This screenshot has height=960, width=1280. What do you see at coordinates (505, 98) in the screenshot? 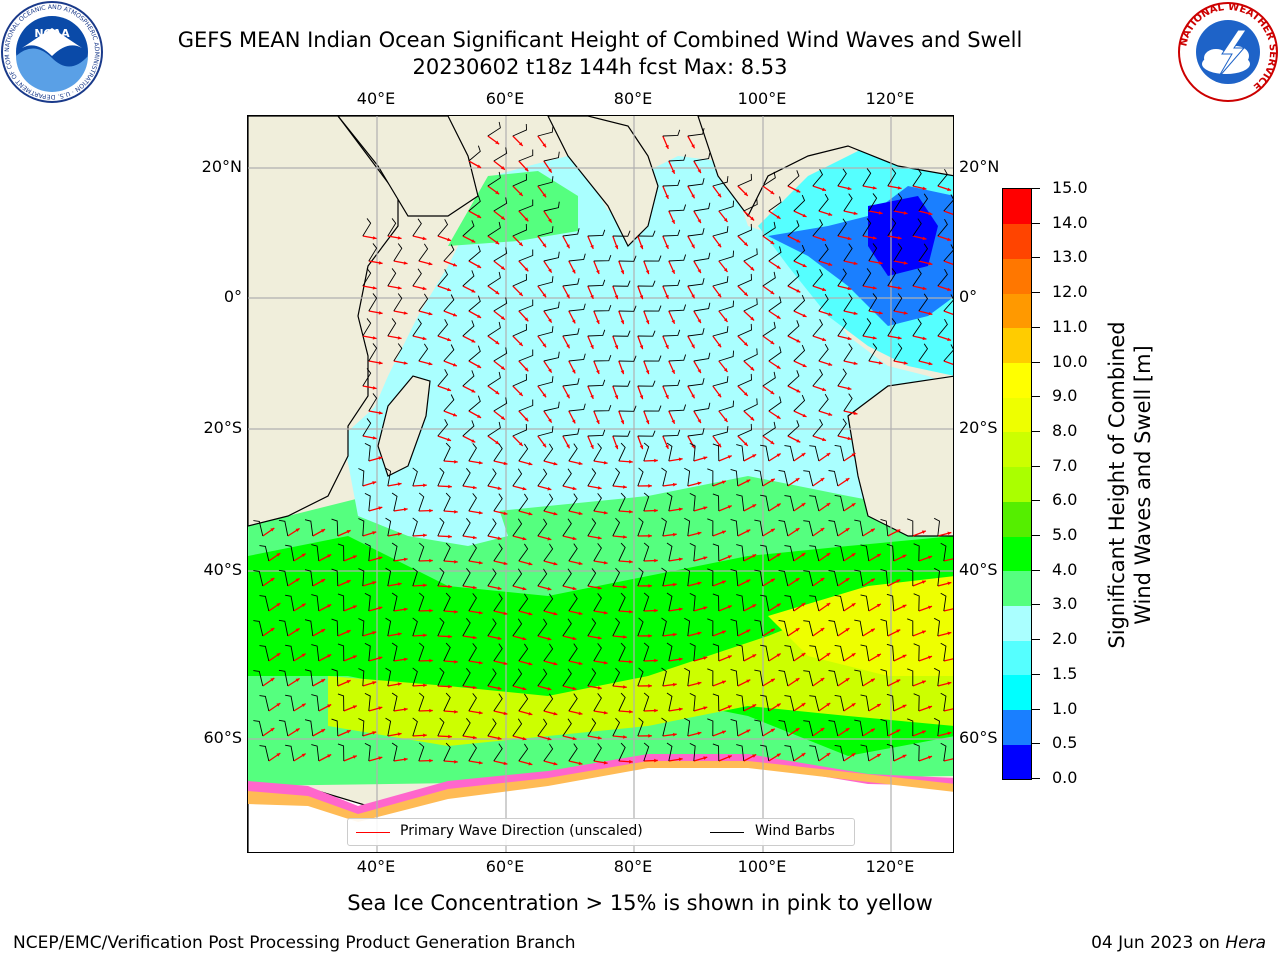
I see `lon-label-top: 60°E` at bounding box center [505, 98].